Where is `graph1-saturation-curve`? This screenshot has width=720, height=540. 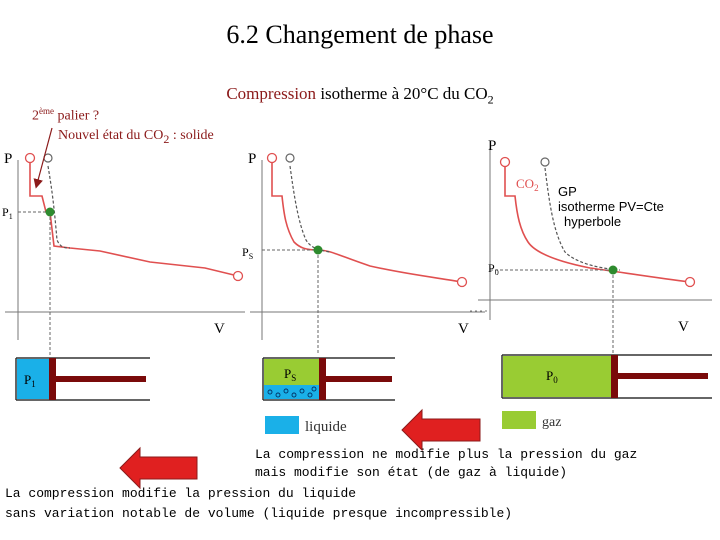
graph1-saturation-curve is located at coordinates (59, 207).